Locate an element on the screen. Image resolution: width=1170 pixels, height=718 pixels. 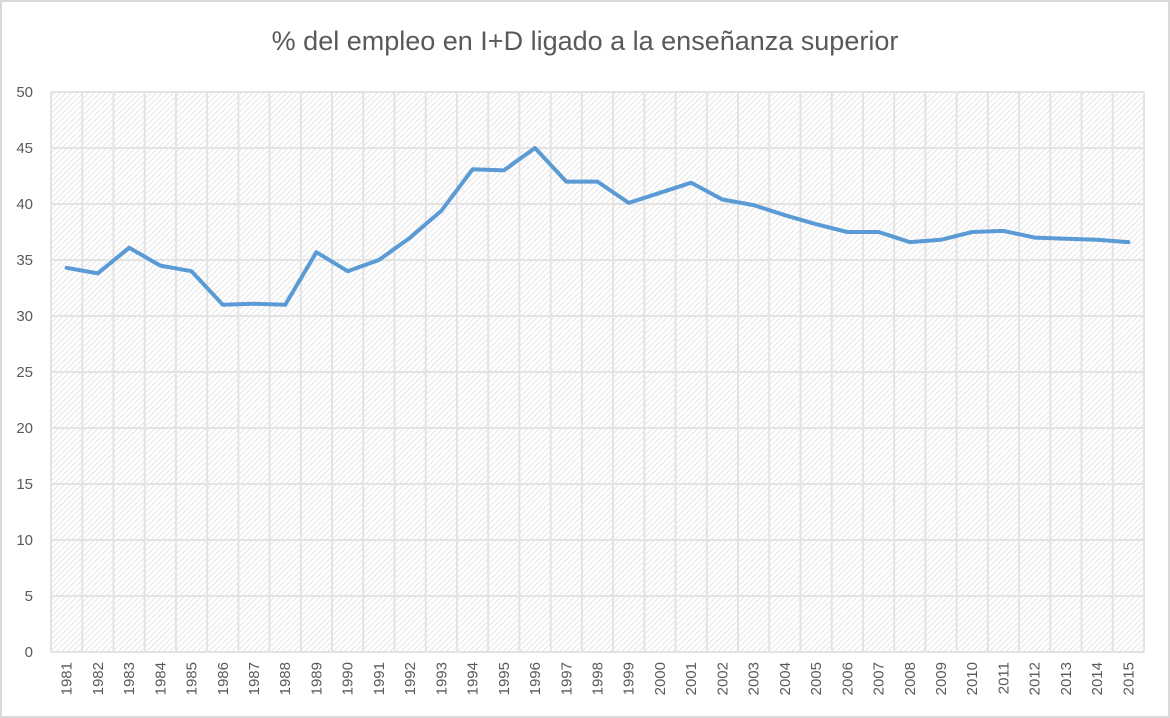
x-tick-label: 1999 is located at coordinates (629, 678).